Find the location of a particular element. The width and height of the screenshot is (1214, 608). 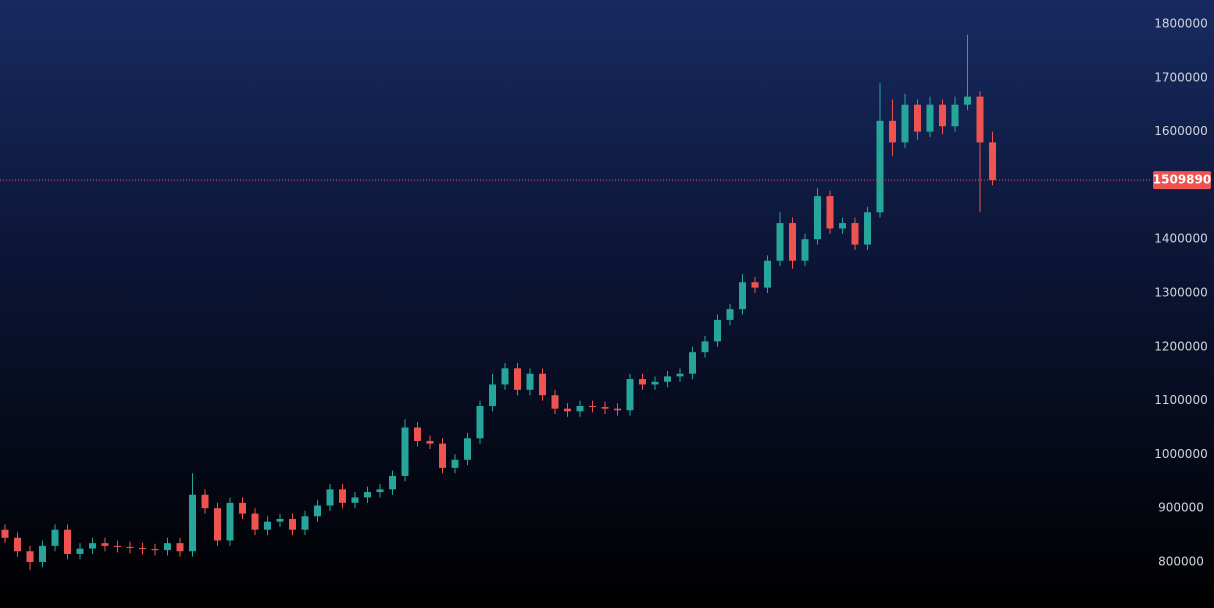

y-tick-label: 1000000 is located at coordinates (1180, 454).